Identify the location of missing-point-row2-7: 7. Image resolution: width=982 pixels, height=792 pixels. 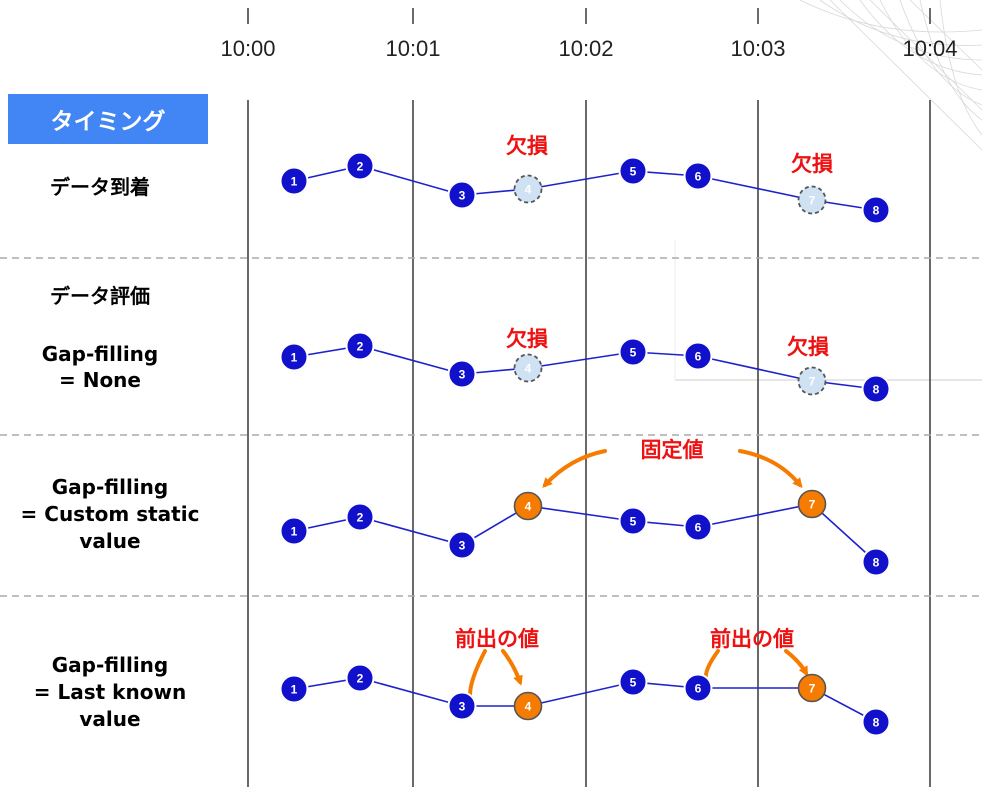
(812, 381).